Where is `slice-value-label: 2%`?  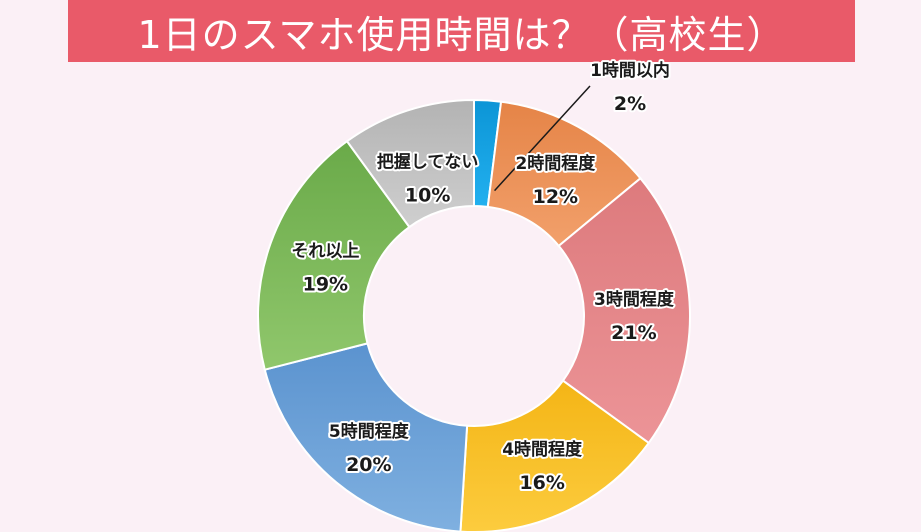
slice-value-label: 2% is located at coordinates (630, 104).